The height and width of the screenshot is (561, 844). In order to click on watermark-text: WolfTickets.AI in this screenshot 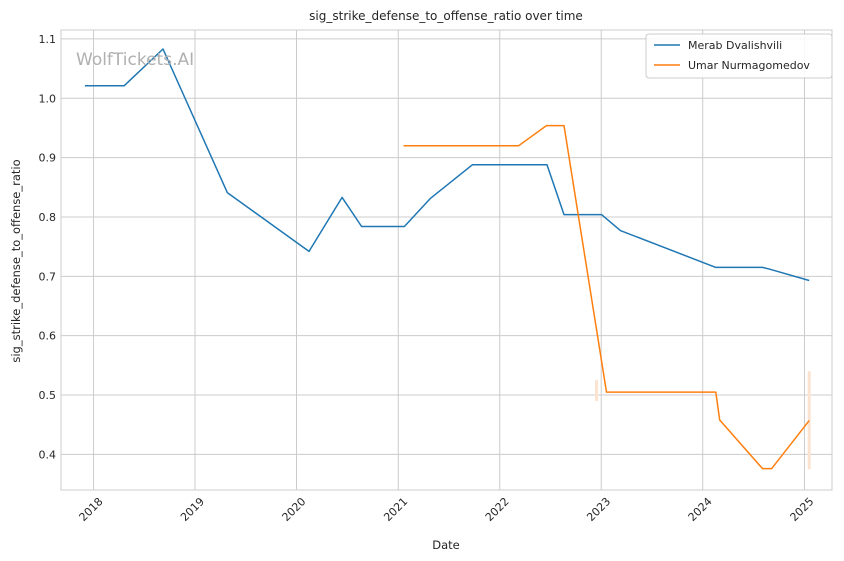, I will do `click(135, 60)`.